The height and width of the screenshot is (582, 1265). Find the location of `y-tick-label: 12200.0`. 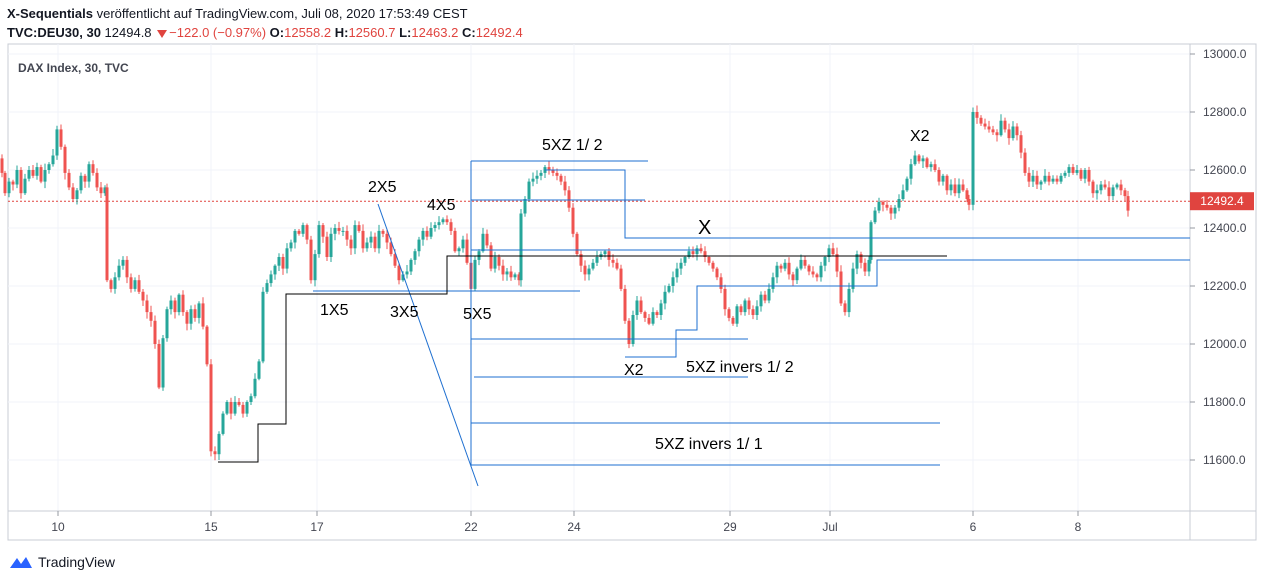

y-tick-label: 12200.0 is located at coordinates (1225, 286).